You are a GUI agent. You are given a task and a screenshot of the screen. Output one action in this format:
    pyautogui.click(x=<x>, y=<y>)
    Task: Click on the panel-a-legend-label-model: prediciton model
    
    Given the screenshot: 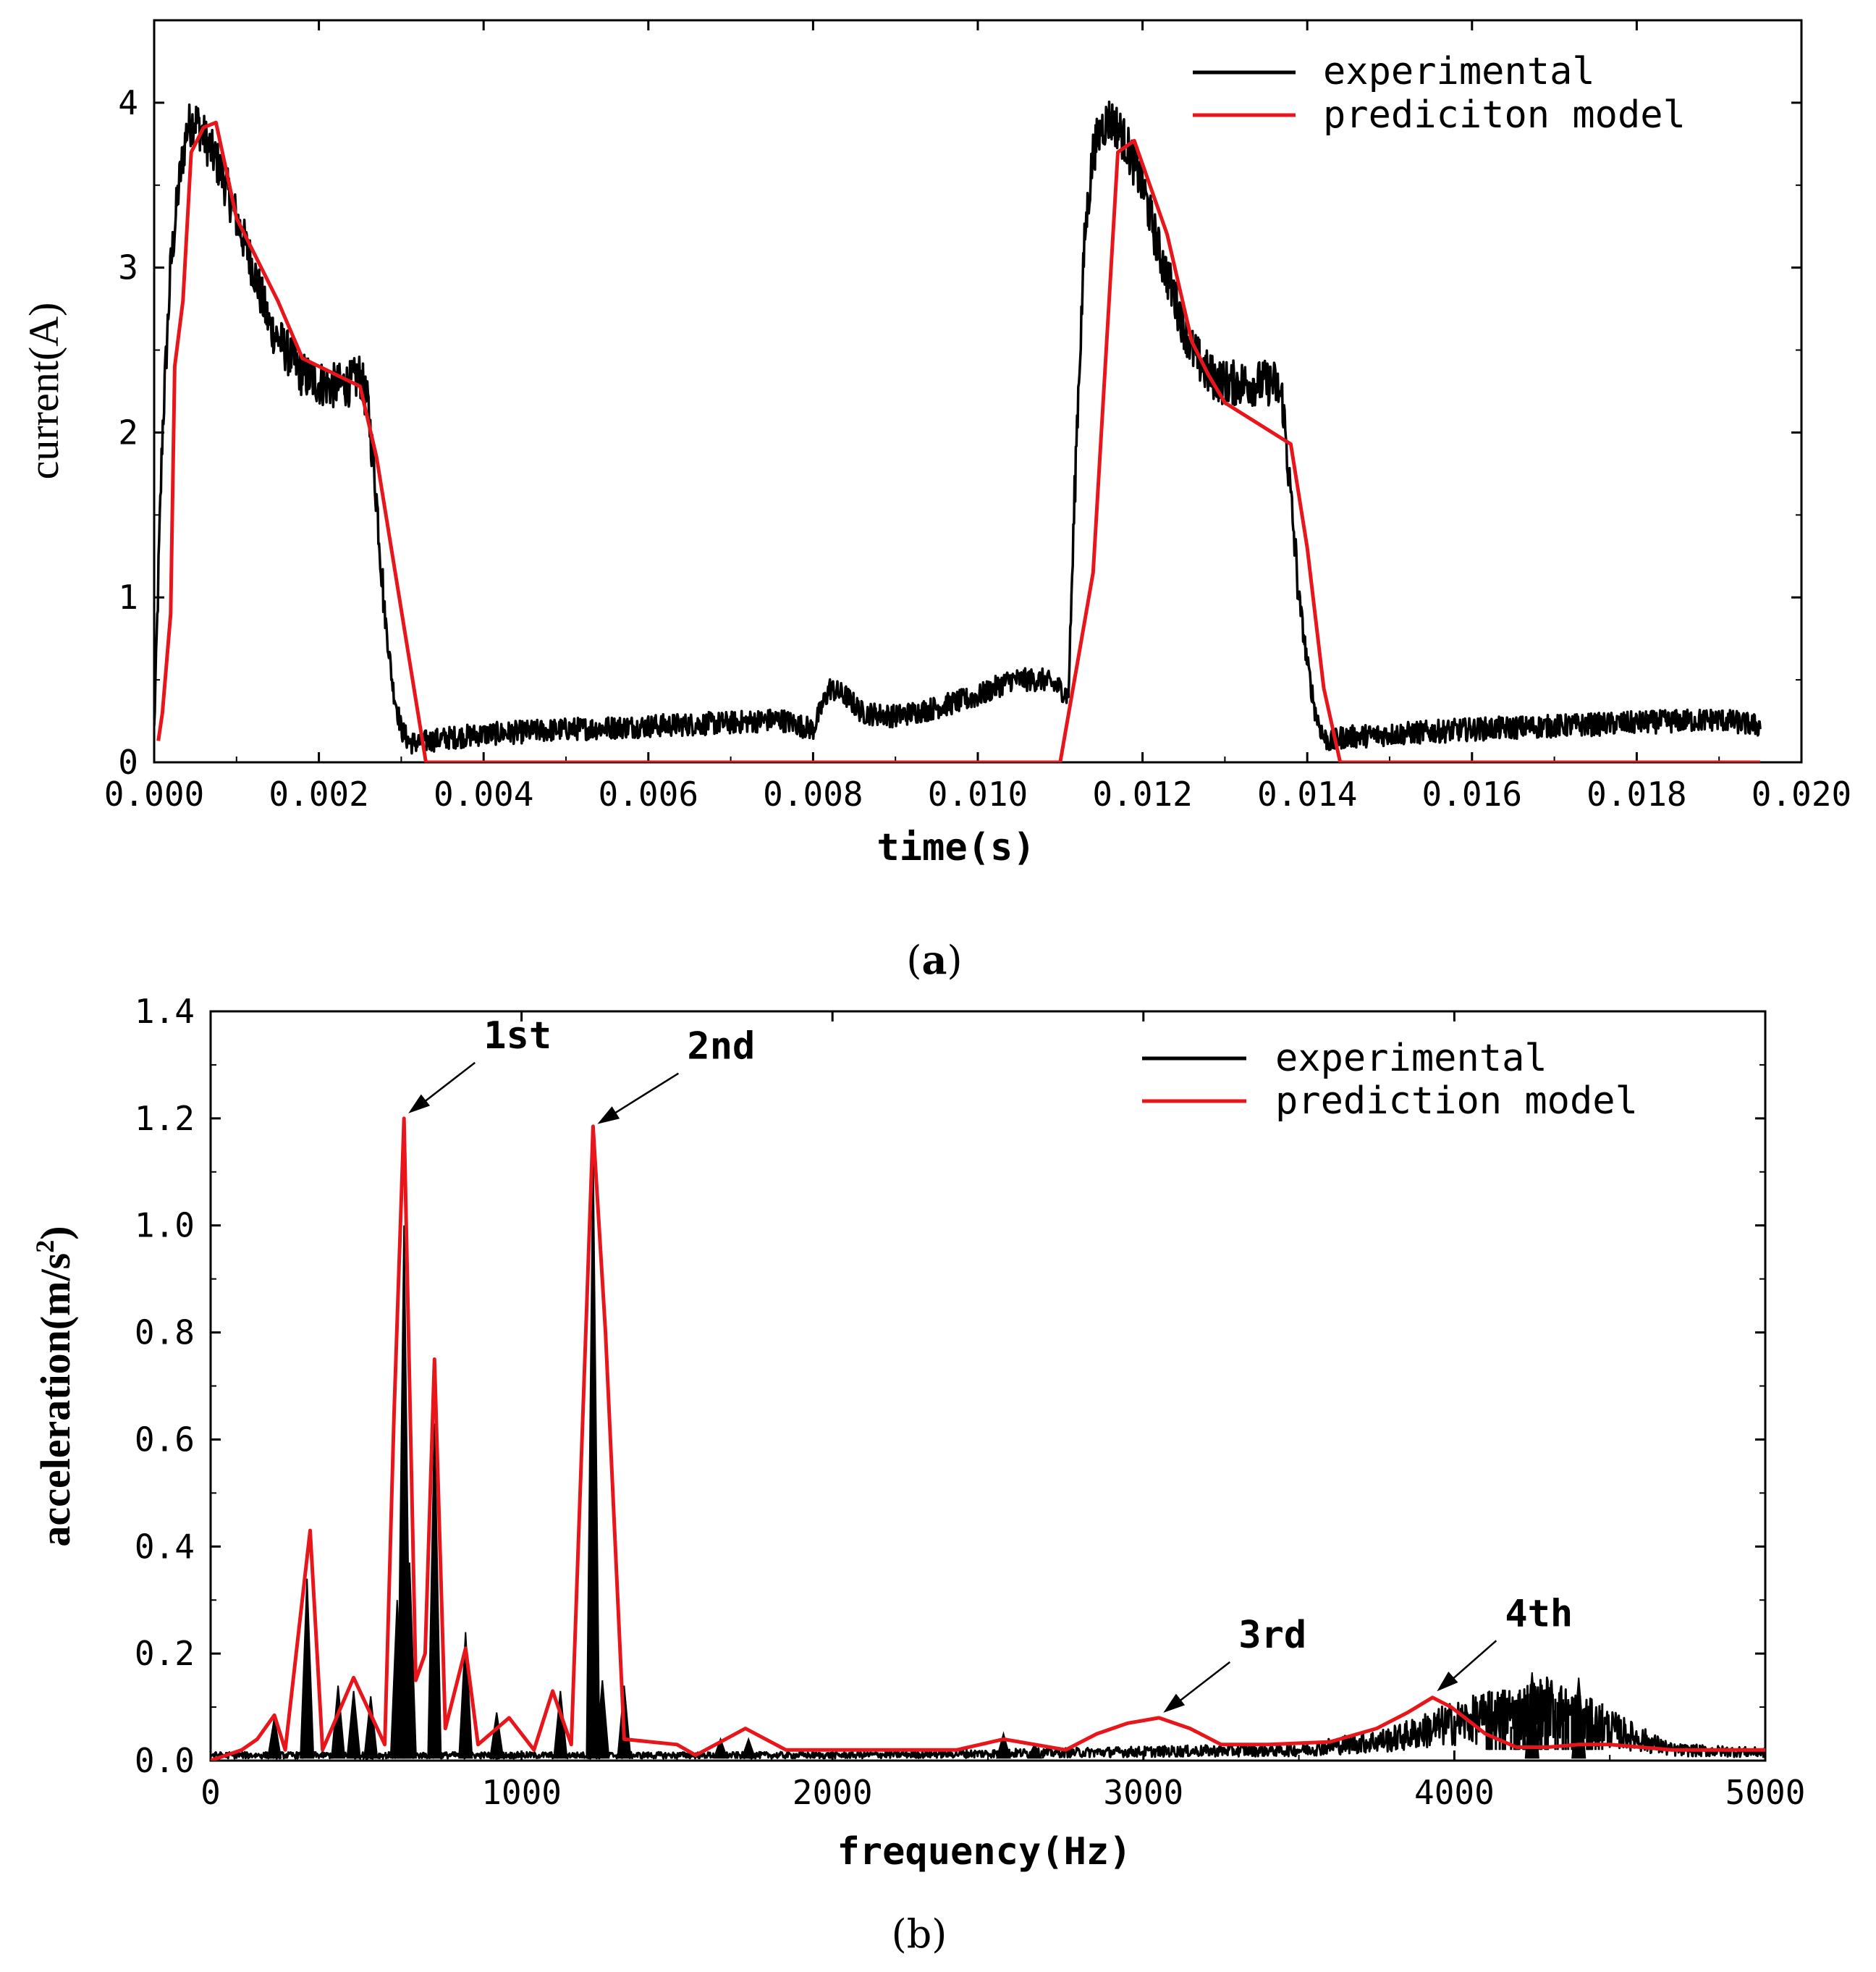 What is the action you would take?
    pyautogui.click(x=1504, y=115)
    